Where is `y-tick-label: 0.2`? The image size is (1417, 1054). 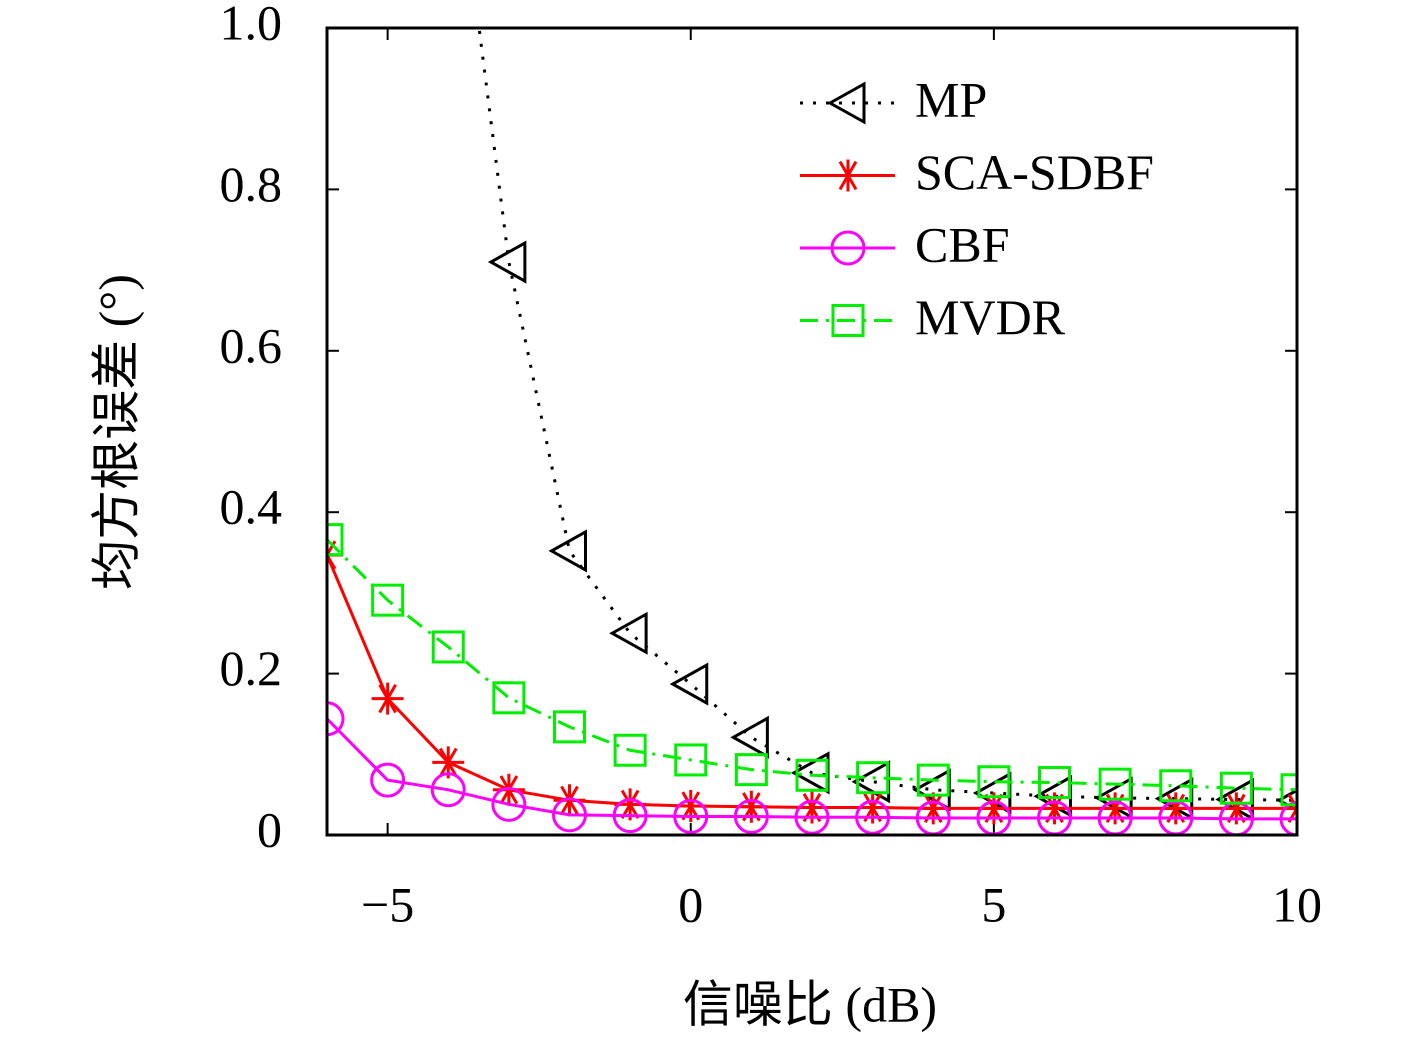
y-tick-label: 0.2 is located at coordinates (251, 668).